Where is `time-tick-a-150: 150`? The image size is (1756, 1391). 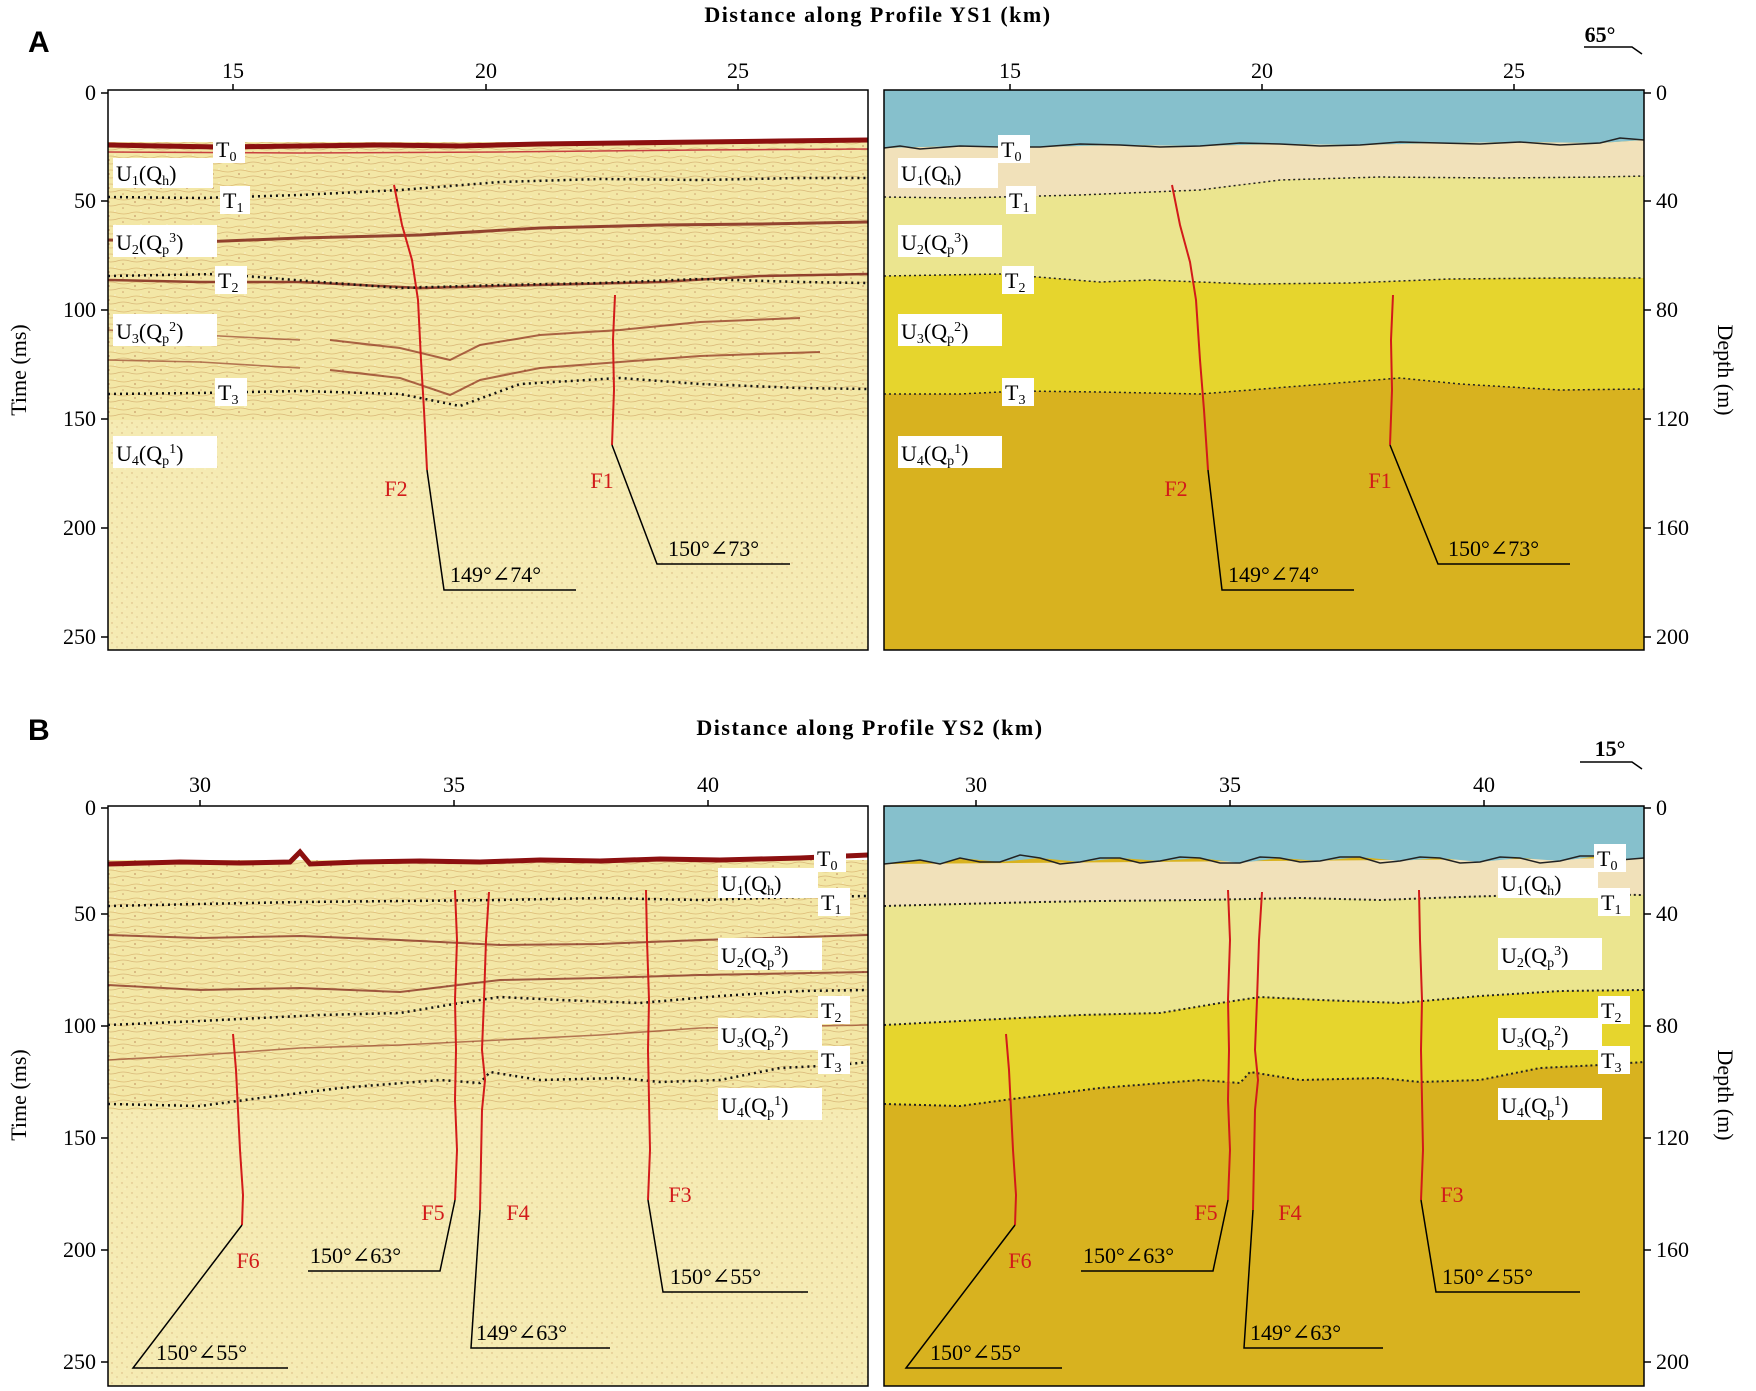
time-tick-a-150: 150 is located at coordinates (79, 418).